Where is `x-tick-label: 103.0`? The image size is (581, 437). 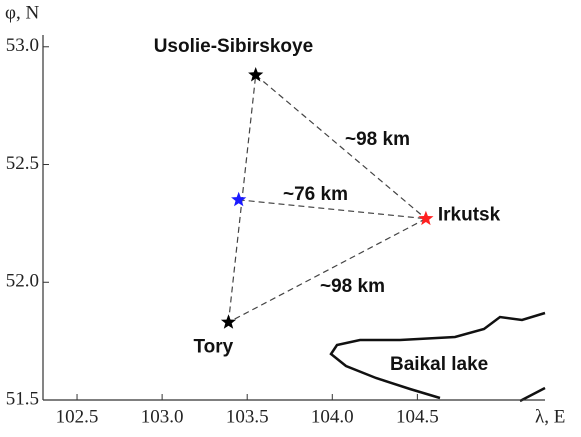 x-tick-label: 103.0 is located at coordinates (162, 416).